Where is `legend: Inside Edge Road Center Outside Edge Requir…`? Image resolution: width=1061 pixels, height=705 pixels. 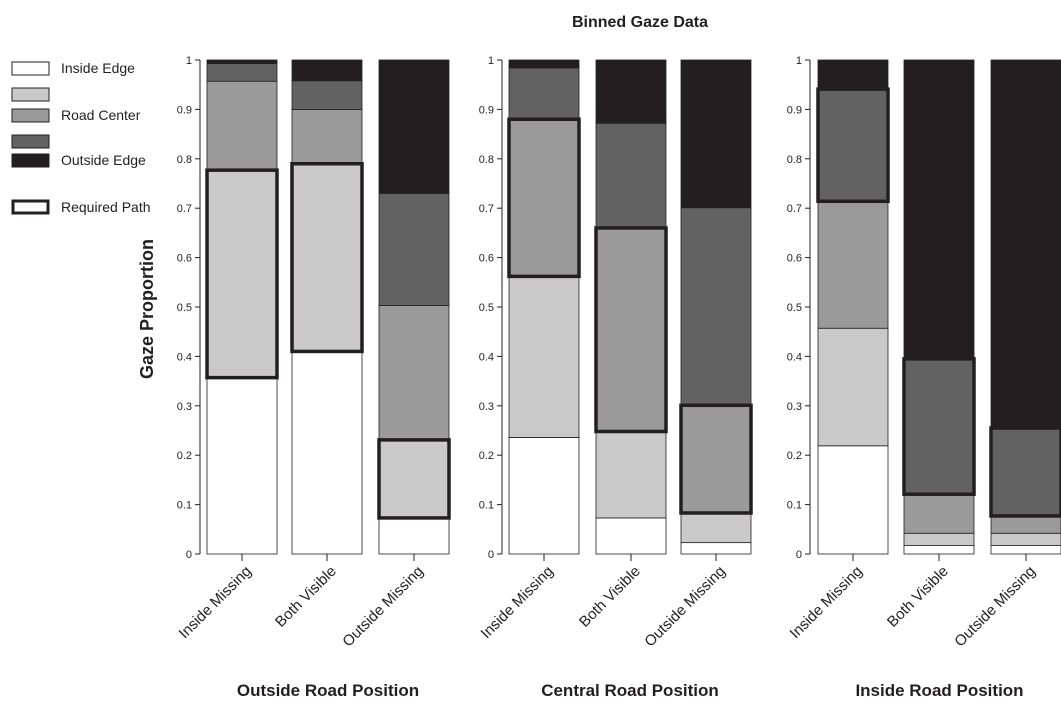 legend: Inside Edge Road Center Outside Edge Requir… is located at coordinates (81, 137).